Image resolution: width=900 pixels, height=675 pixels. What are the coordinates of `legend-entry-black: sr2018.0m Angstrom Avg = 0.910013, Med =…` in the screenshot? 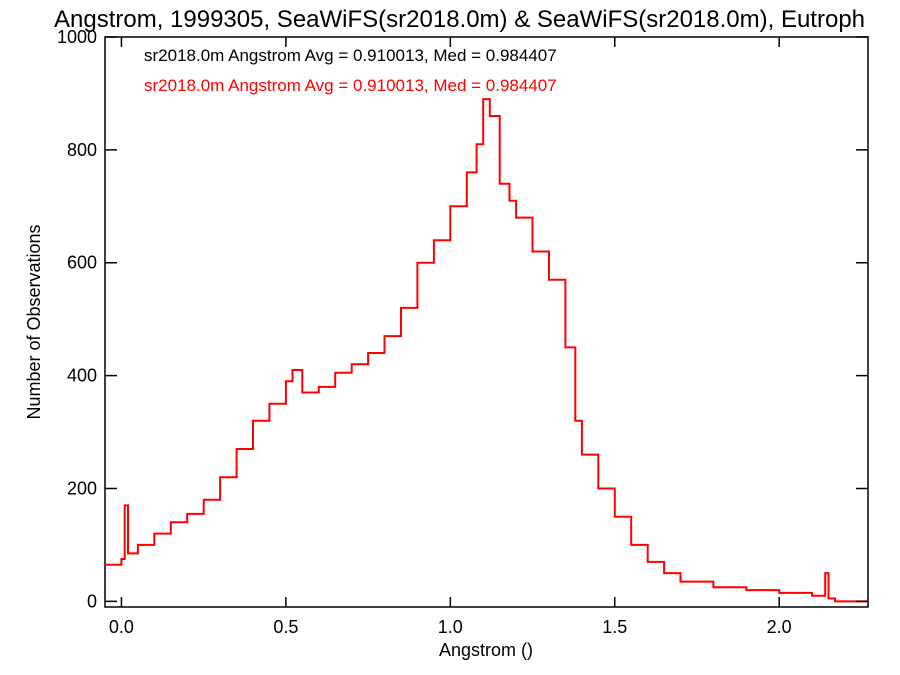 It's located at (350, 55).